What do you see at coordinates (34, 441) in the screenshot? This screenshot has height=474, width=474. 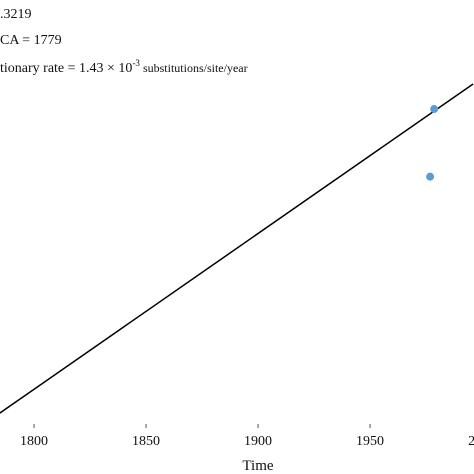 I see `x-tick-label: 1800` at bounding box center [34, 441].